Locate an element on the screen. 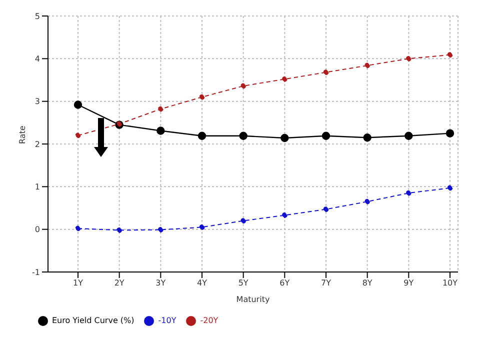 The height and width of the screenshot is (339, 486). x-tick-label: 9Y is located at coordinates (409, 283).